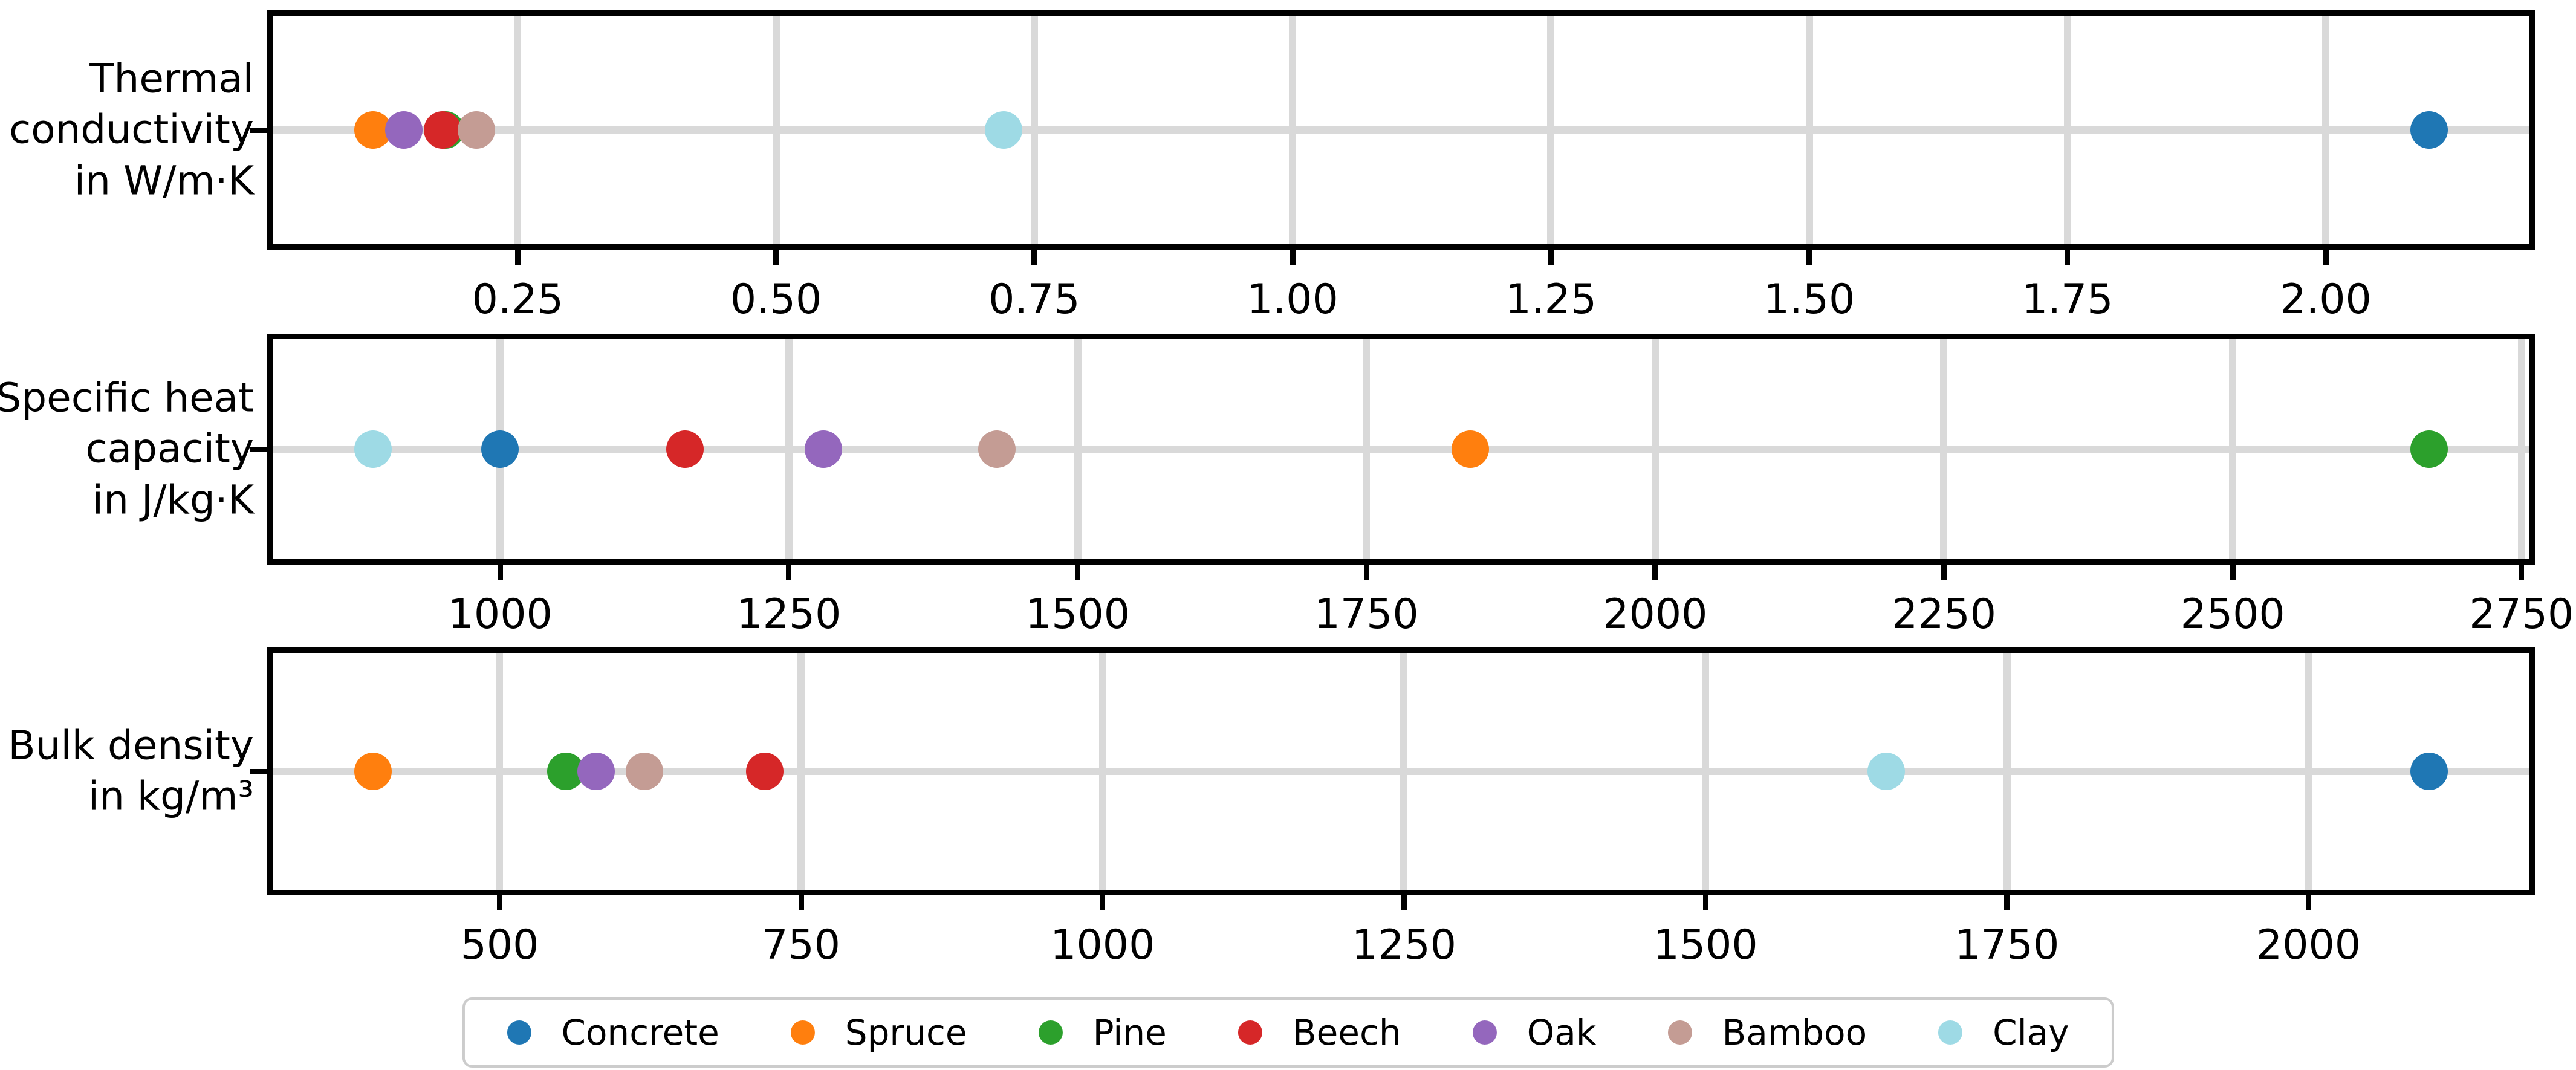 This screenshot has width=2576, height=1070. I want to click on legend-label: Spruce, so click(906, 1032).